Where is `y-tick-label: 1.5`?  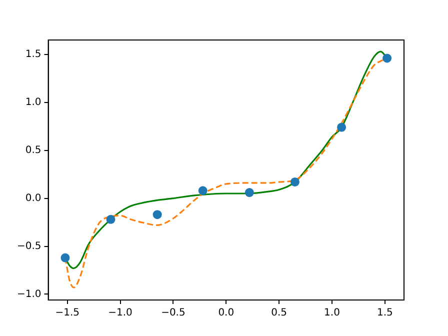 y-tick-label: 1.5 is located at coordinates (33, 54).